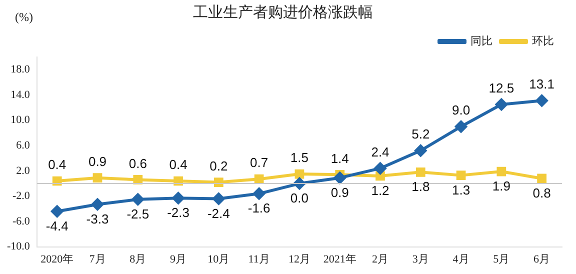 This screenshot has height=274, width=576. What do you see at coordinates (501, 88) in the screenshot?
I see `data-label: 12.5` at bounding box center [501, 88].